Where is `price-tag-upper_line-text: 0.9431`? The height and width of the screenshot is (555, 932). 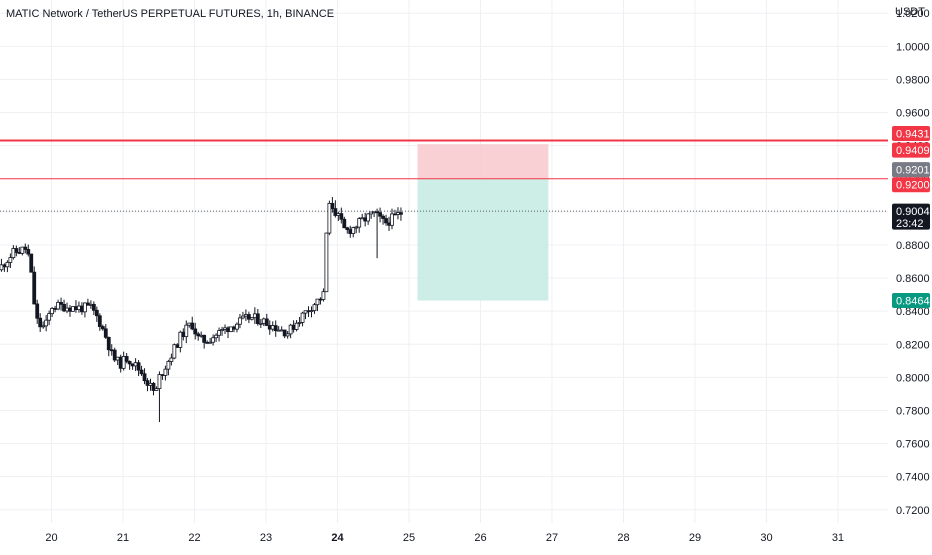 price-tag-upper_line-text: 0.9431 is located at coordinates (913, 135).